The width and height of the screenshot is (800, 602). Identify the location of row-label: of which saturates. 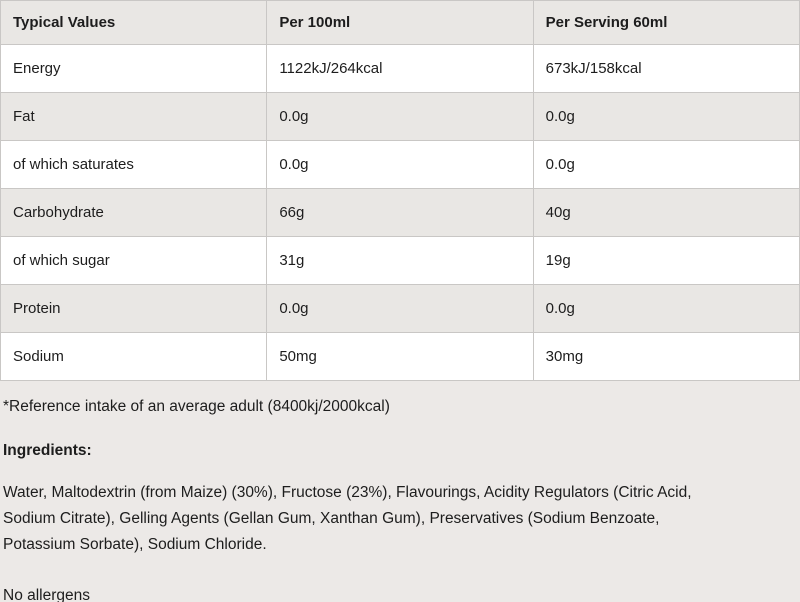
(134, 164).